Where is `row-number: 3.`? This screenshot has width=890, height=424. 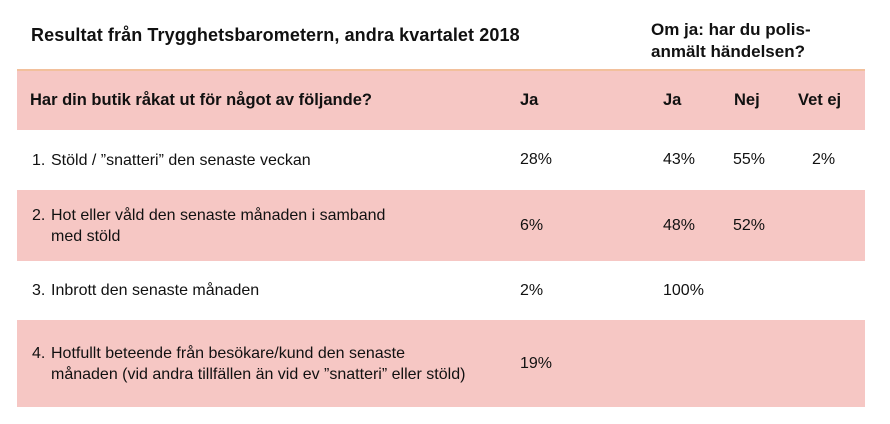 row-number: 3. is located at coordinates (39, 290).